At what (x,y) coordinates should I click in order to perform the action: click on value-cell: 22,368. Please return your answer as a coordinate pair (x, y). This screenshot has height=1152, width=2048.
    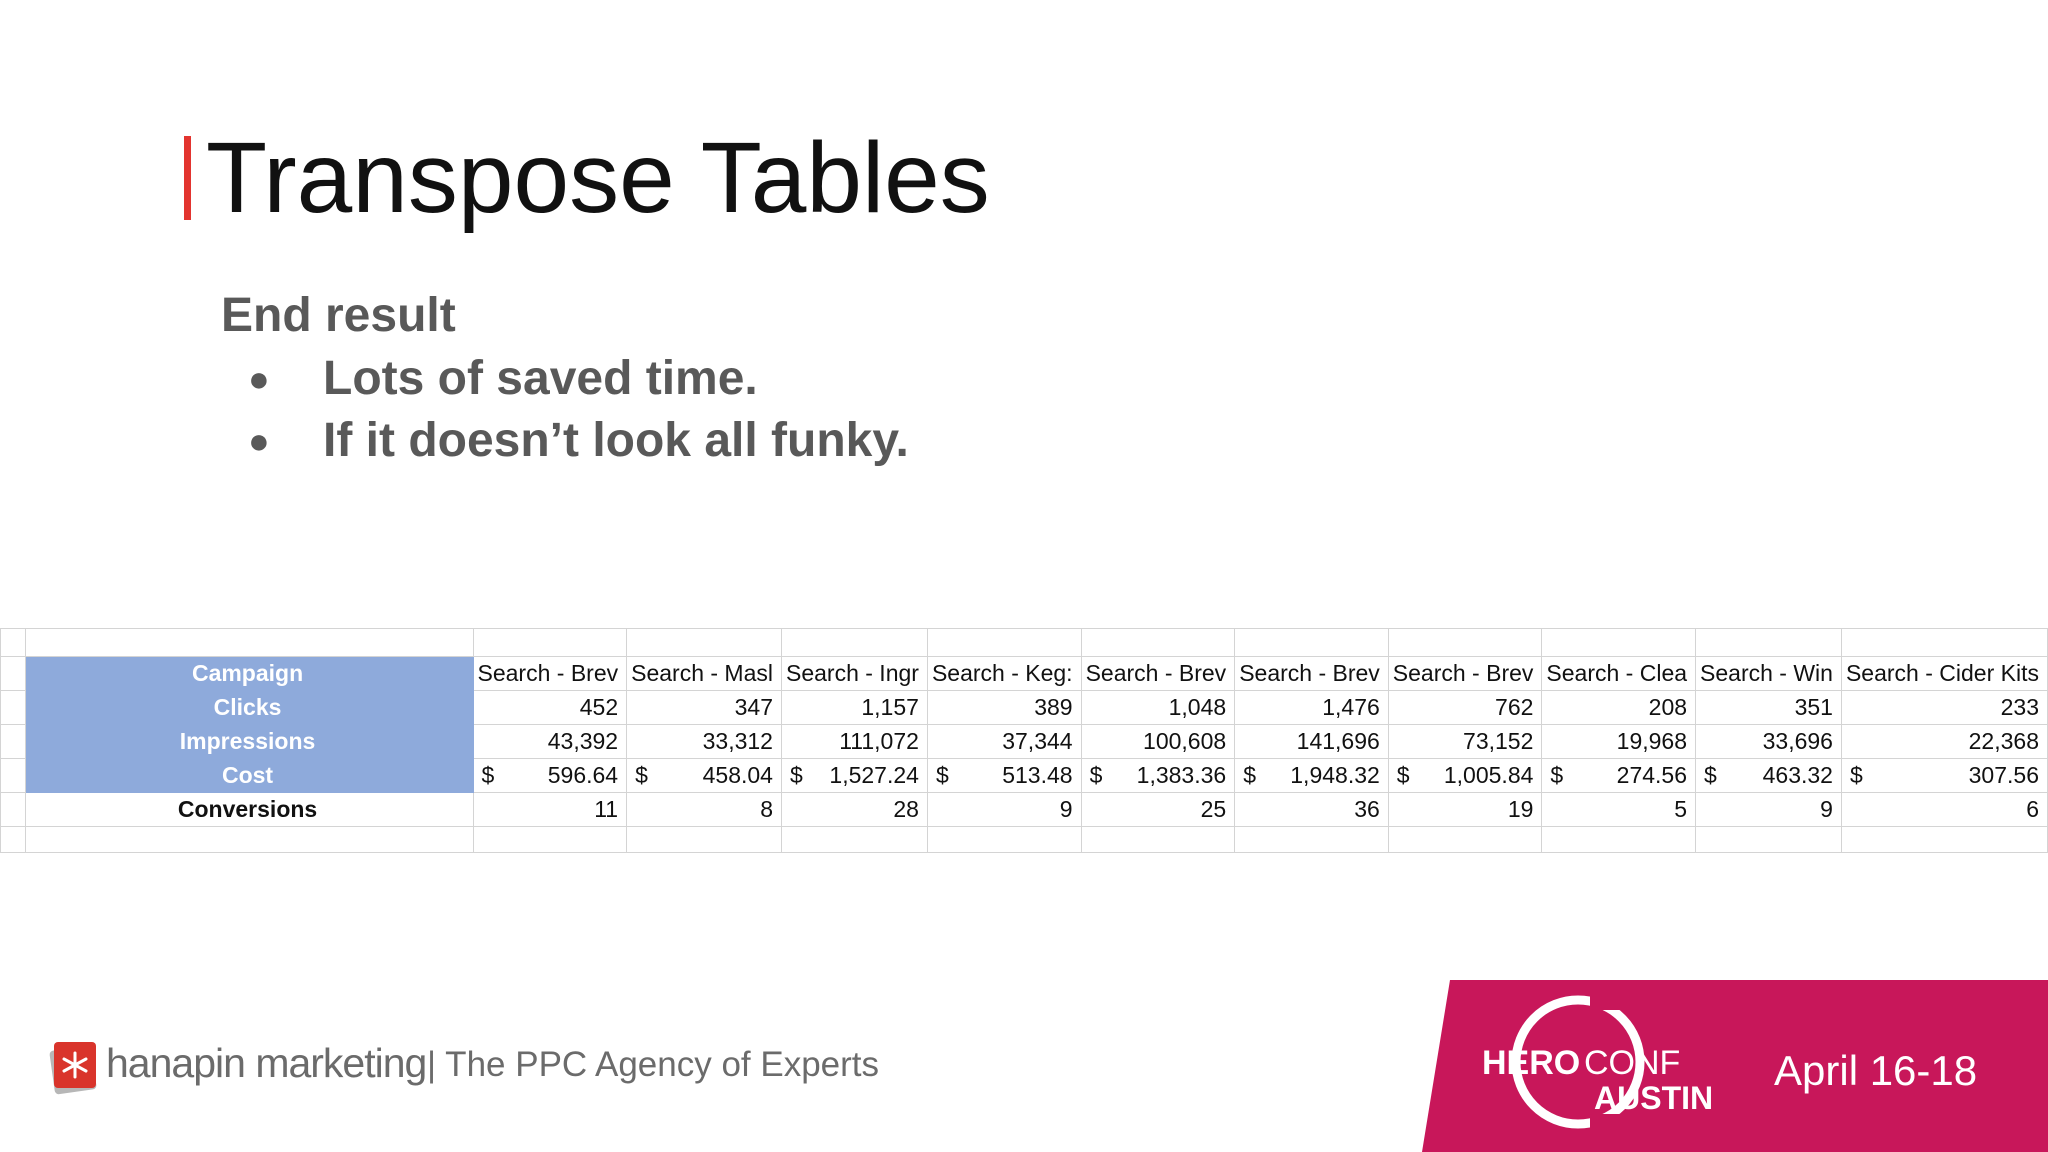
    Looking at the image, I should click on (1944, 741).